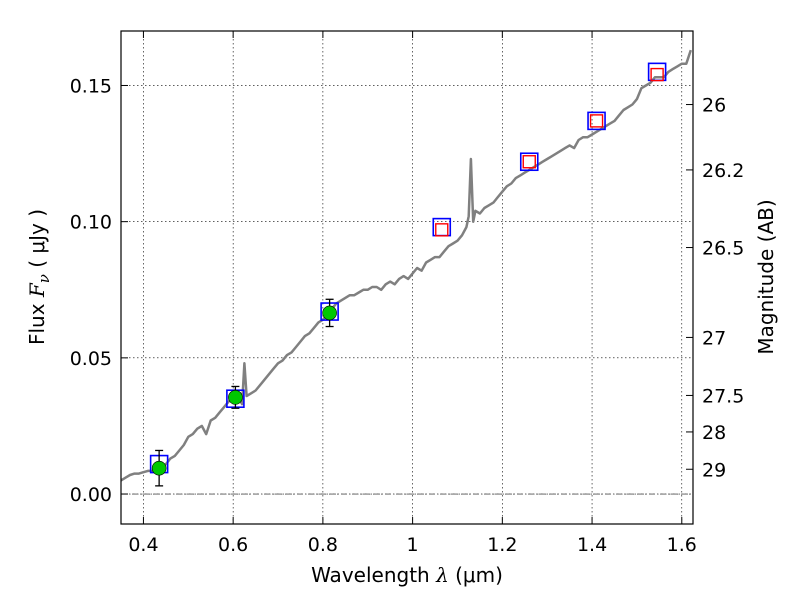 Image resolution: width=800 pixels, height=600 pixels. I want to click on x-tick-label: 0.6, so click(233, 545).